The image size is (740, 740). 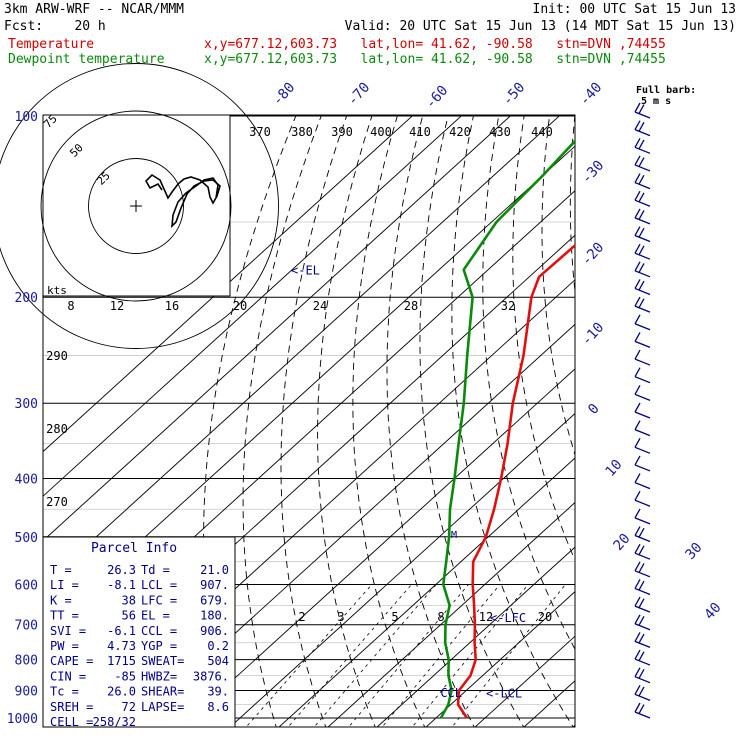 What do you see at coordinates (129, 616) in the screenshot?
I see `parcel-info-value: 56` at bounding box center [129, 616].